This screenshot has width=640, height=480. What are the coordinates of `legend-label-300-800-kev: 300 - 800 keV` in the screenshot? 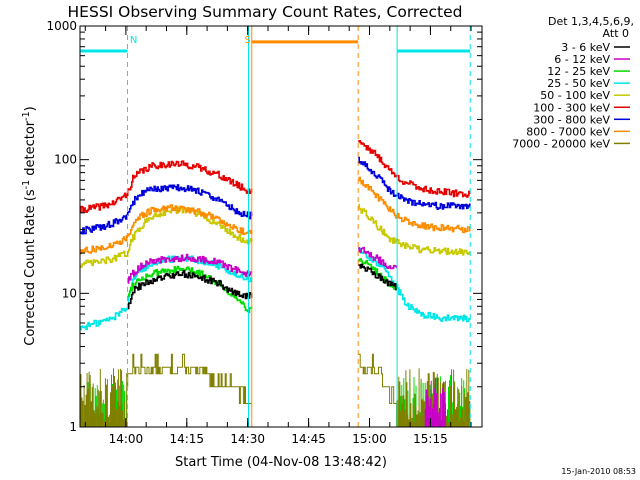 It's located at (571, 119).